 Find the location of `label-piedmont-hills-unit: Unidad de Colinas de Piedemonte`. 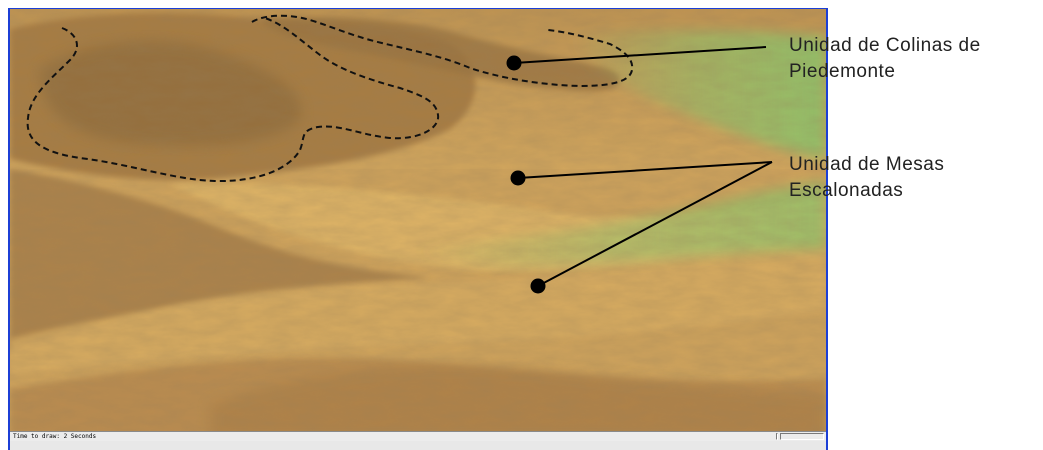

label-piedmont-hills-unit: Unidad de Colinas de Piedemonte is located at coordinates (885, 58).